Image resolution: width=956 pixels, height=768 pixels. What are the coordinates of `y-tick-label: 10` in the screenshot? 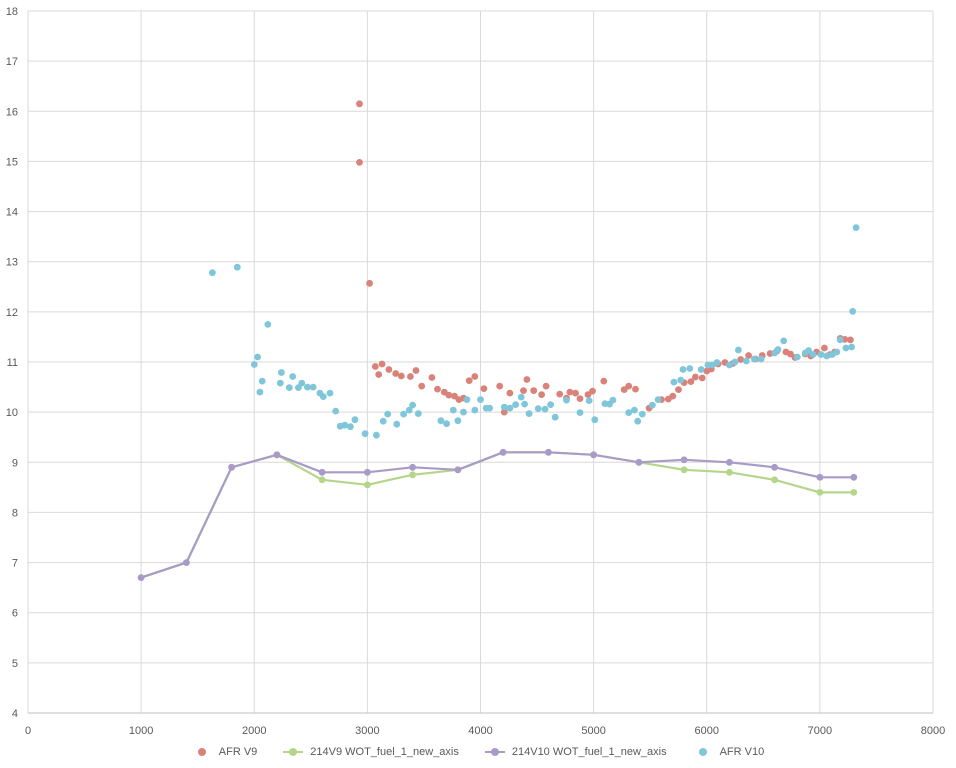 It's located at (12, 413).